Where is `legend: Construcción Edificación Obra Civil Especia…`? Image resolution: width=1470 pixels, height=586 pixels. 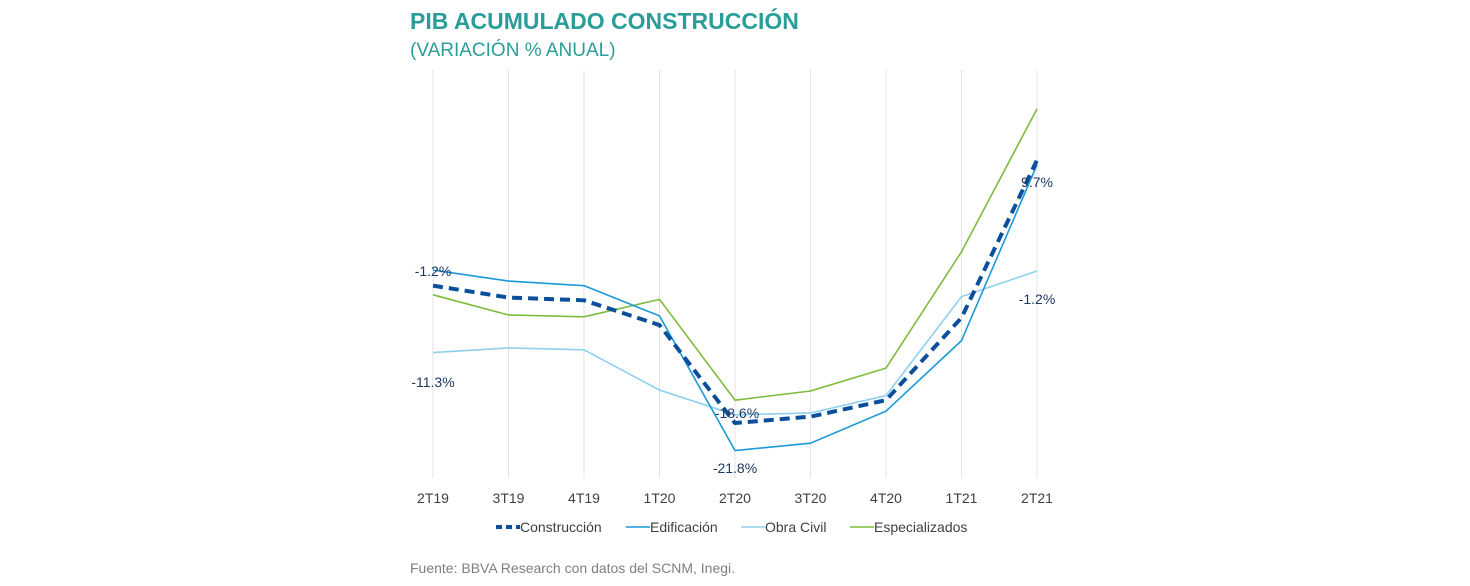
legend: Construcción Edificación Obra Civil Especia… is located at coordinates (731, 527).